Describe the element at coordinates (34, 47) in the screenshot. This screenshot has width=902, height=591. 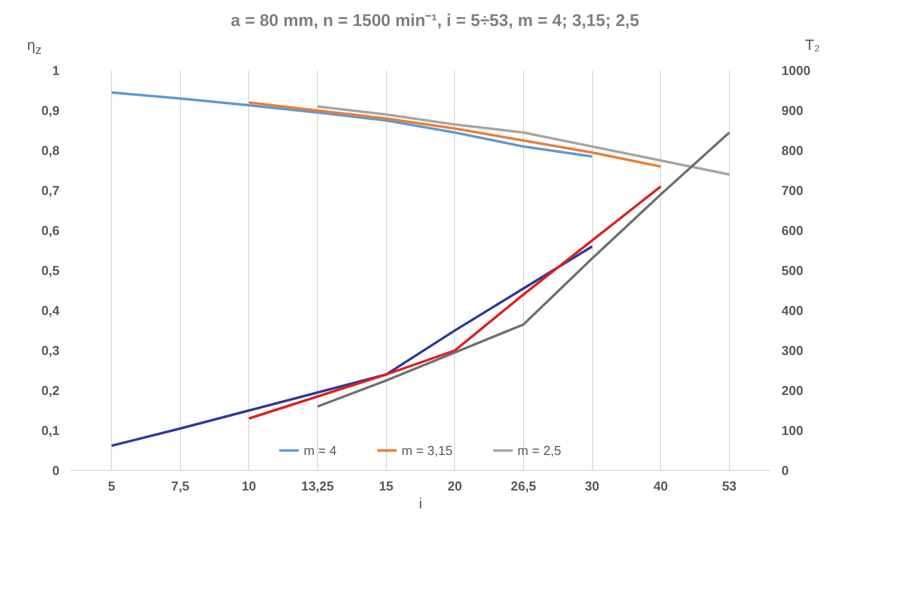
I see `y-axis-title: η$_{z}$` at that location.